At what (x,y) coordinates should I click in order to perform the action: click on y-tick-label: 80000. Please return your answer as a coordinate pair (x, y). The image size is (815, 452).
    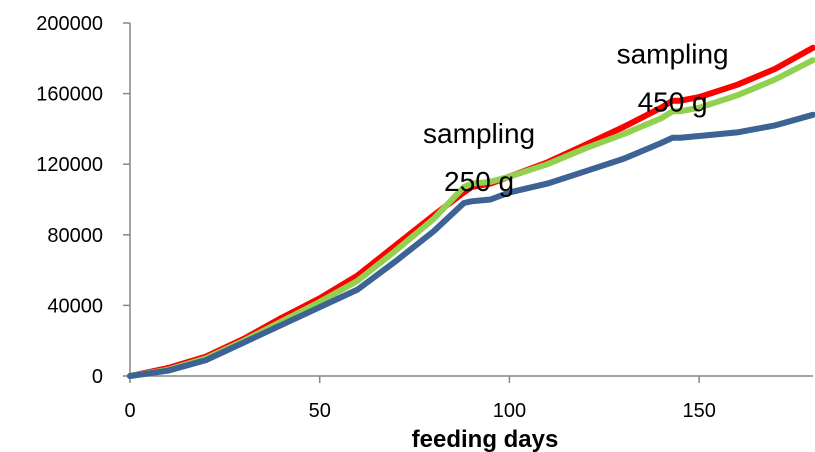
    Looking at the image, I should click on (75, 236).